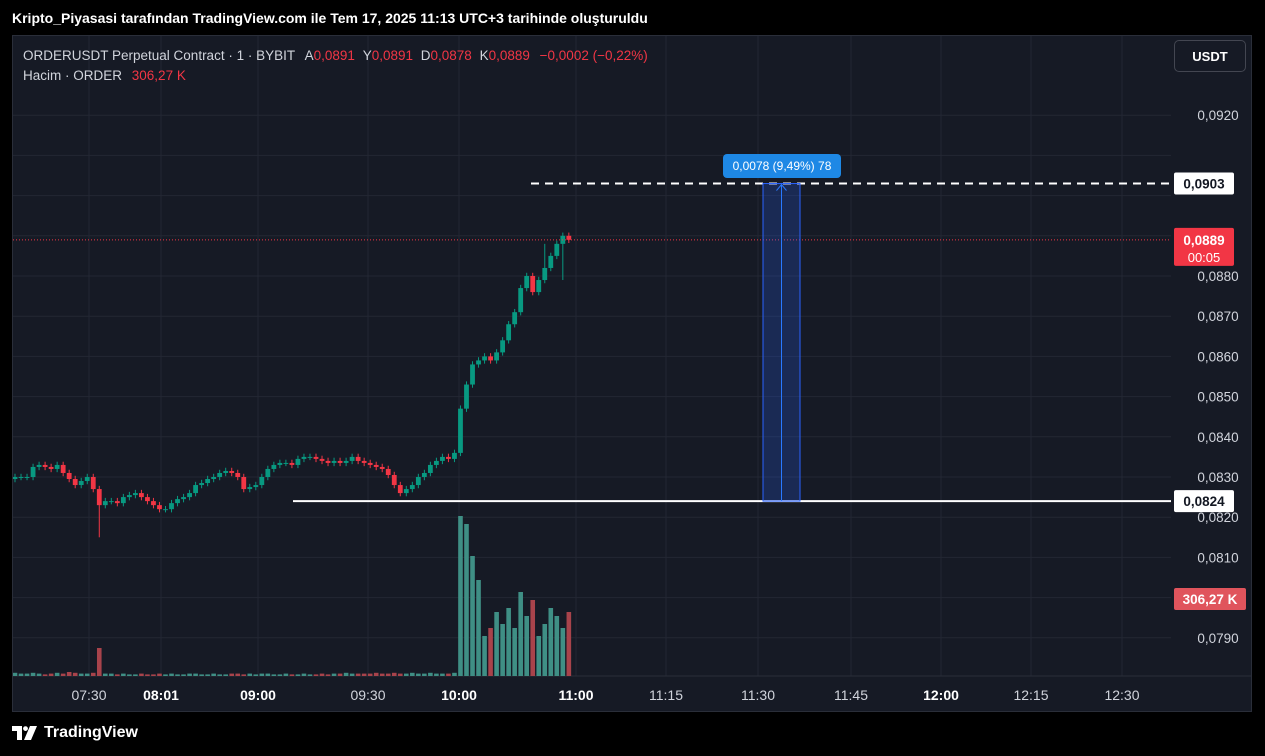 The image size is (1265, 756). I want to click on measure-arrow-head, so click(781, 187).